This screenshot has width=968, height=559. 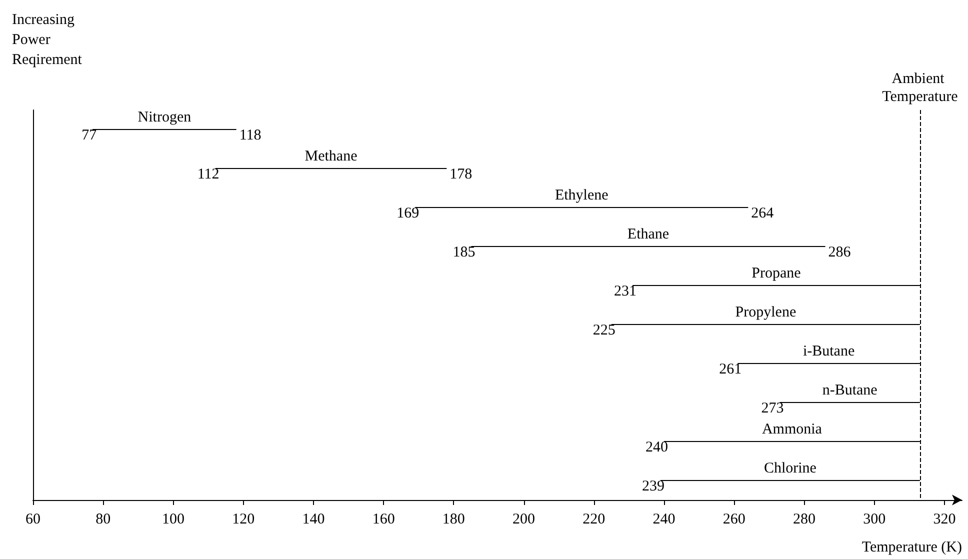 I want to click on x-tick-label: 100, so click(x=173, y=520).